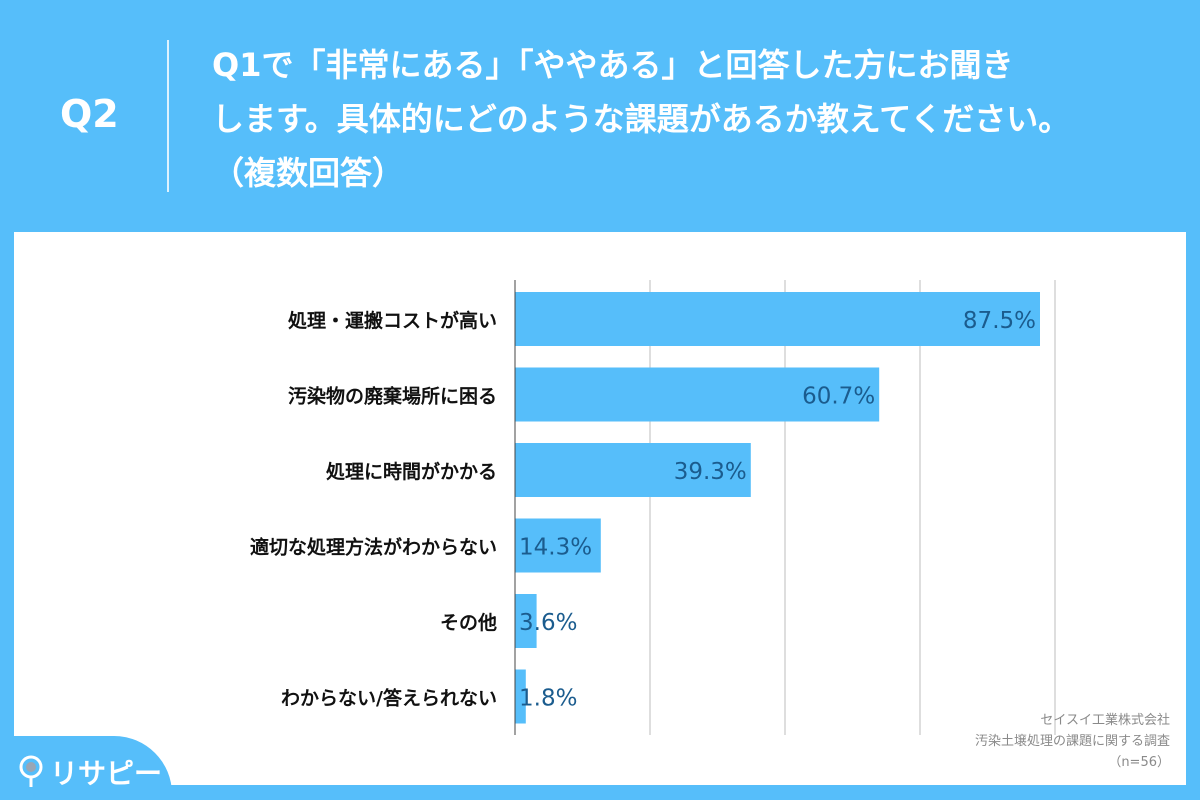 This screenshot has height=800, width=1200. I want to click on category-label: わからない/答えられない, so click(389, 698).